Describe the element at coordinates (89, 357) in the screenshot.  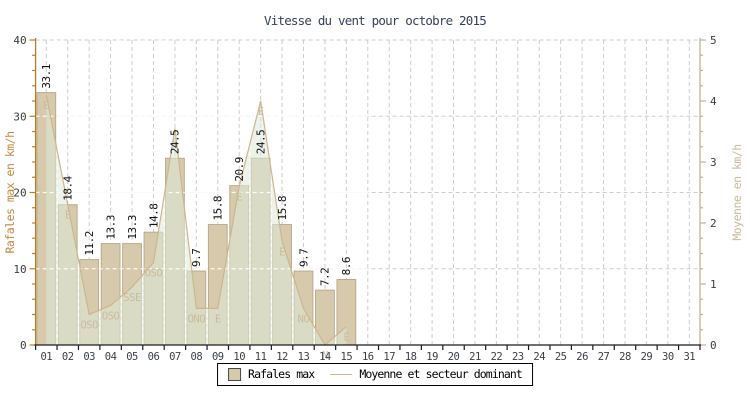
I see `x-axis-day-label: 03` at that location.